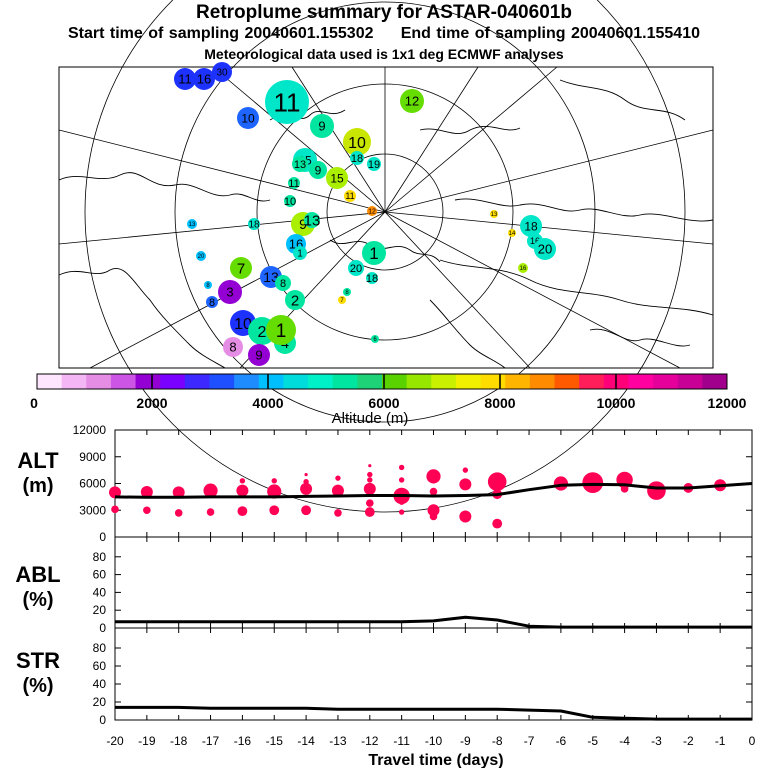 The height and width of the screenshot is (768, 768). What do you see at coordinates (185, 79) in the screenshot?
I see `map-marker: 11` at bounding box center [185, 79].